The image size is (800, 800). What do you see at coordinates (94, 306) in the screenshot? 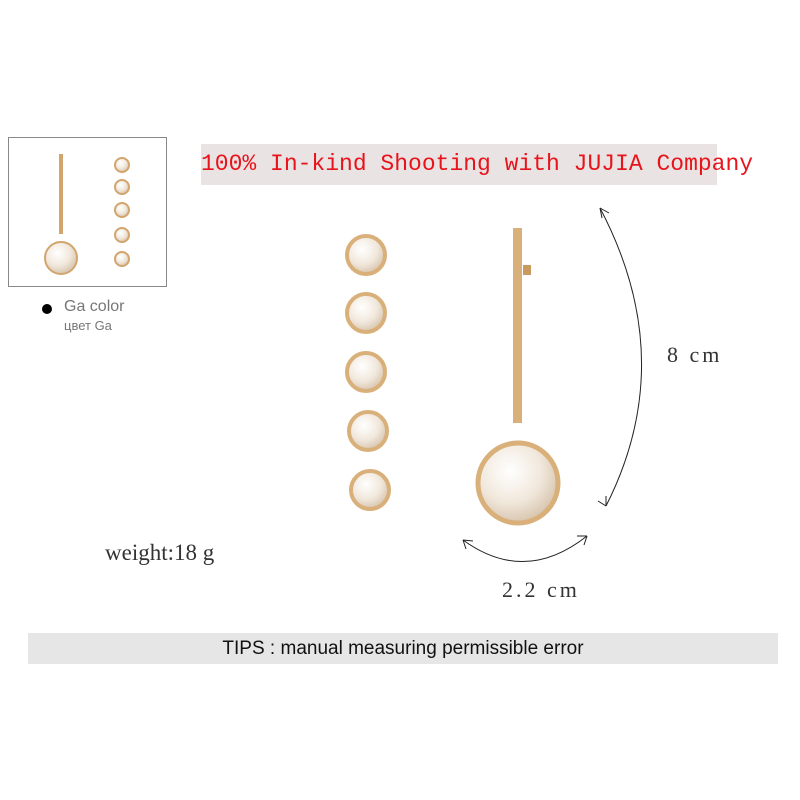
I see `color-label: Ga color` at bounding box center [94, 306].